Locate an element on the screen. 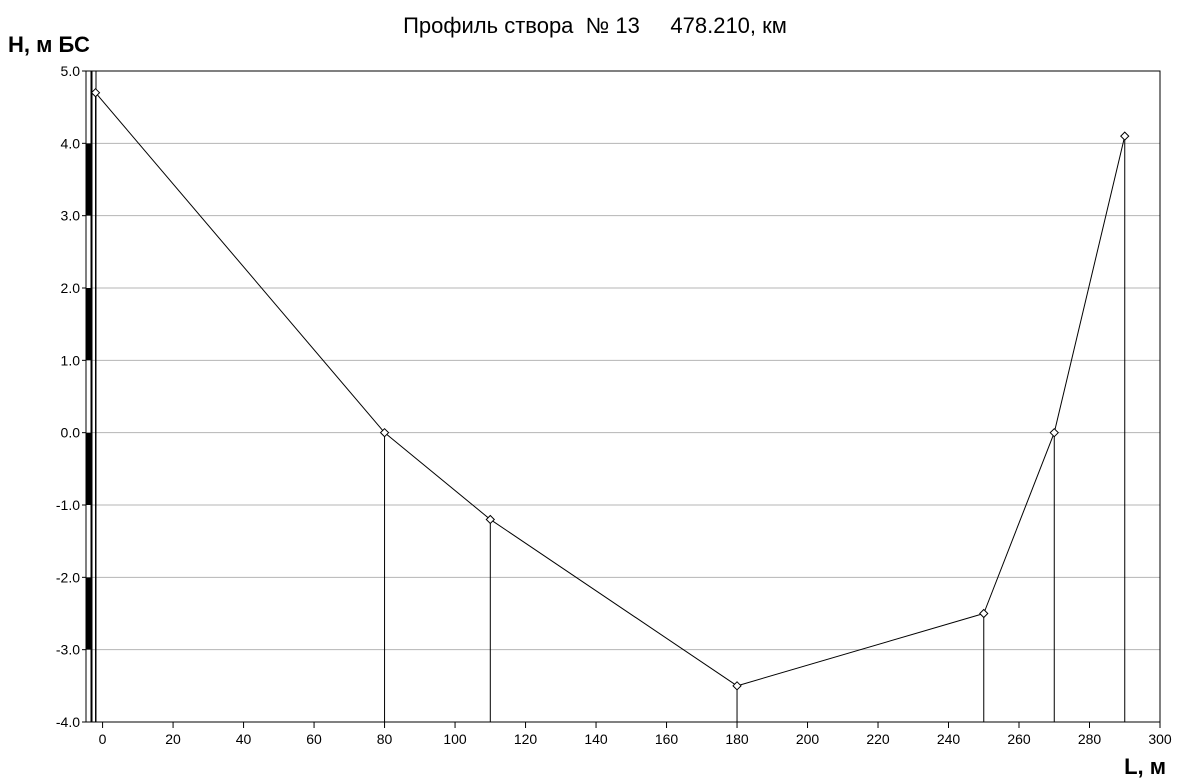 The width and height of the screenshot is (1182, 784). x-tick-label-0: 0 is located at coordinates (103, 739).